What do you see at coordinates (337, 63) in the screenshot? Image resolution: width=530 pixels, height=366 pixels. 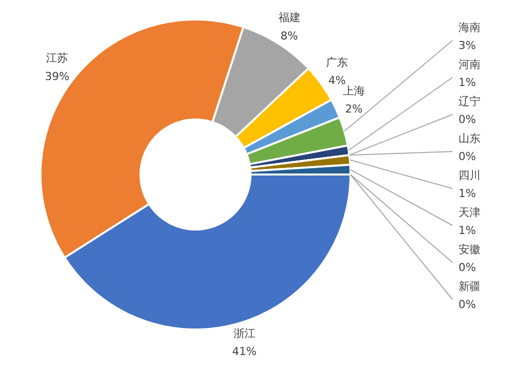 I see `slice-label: 广东` at bounding box center [337, 63].